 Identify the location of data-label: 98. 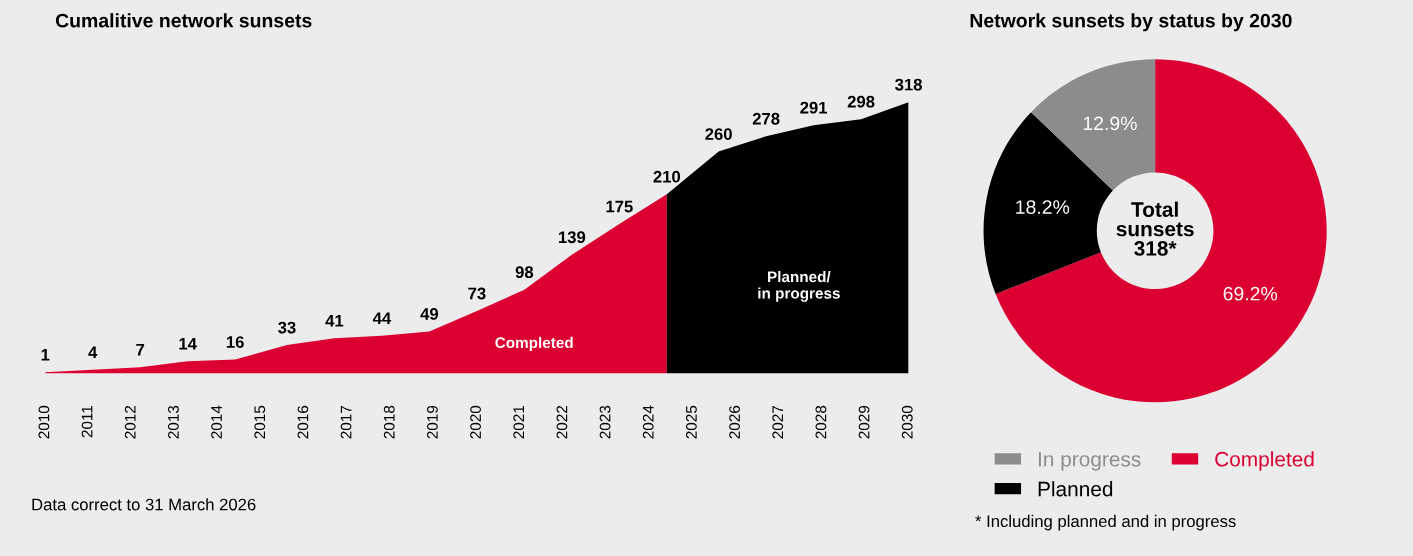
(524, 272).